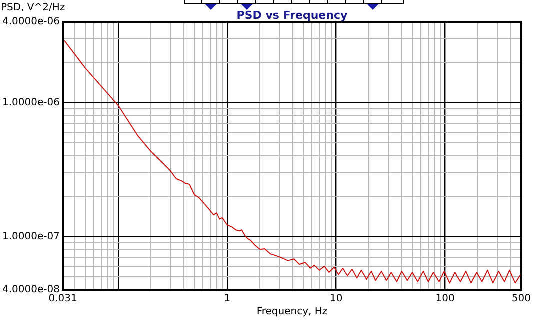 The image size is (534, 321). Describe the element at coordinates (31, 22) in the screenshot. I see `y-tick-label: 4.0000e-06` at that location.